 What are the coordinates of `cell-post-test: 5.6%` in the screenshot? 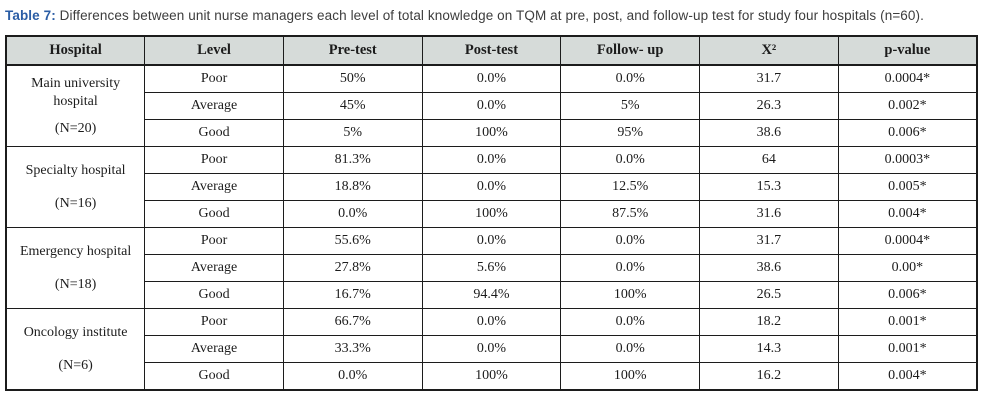 It's located at (491, 268).